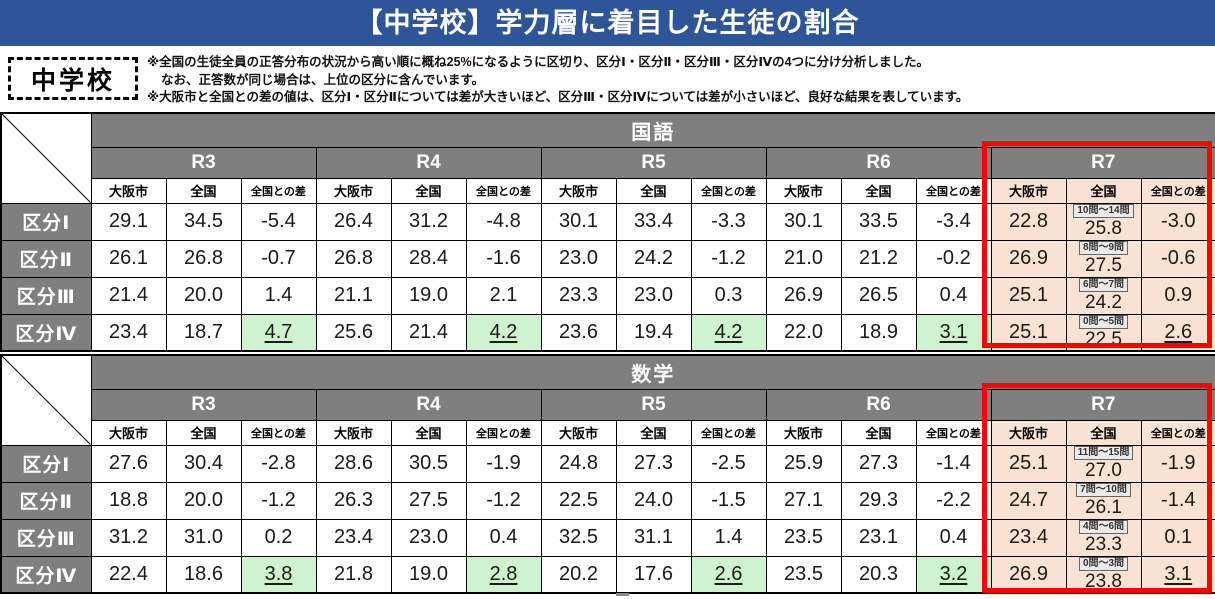  I want to click on cell-osaka: 26.9, so click(1028, 574).